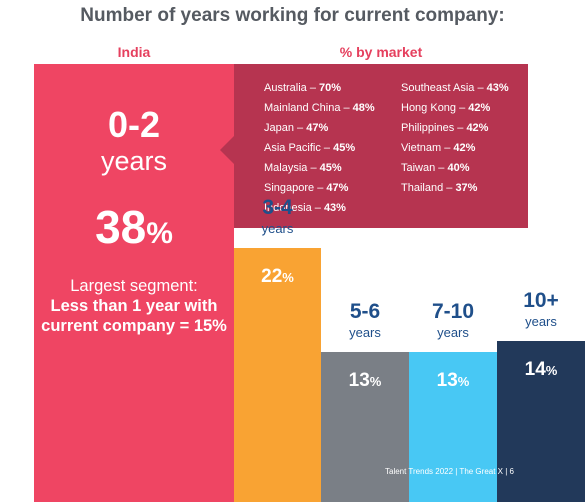  What do you see at coordinates (285, 128) in the screenshot?
I see `market-name: Japan –` at bounding box center [285, 128].